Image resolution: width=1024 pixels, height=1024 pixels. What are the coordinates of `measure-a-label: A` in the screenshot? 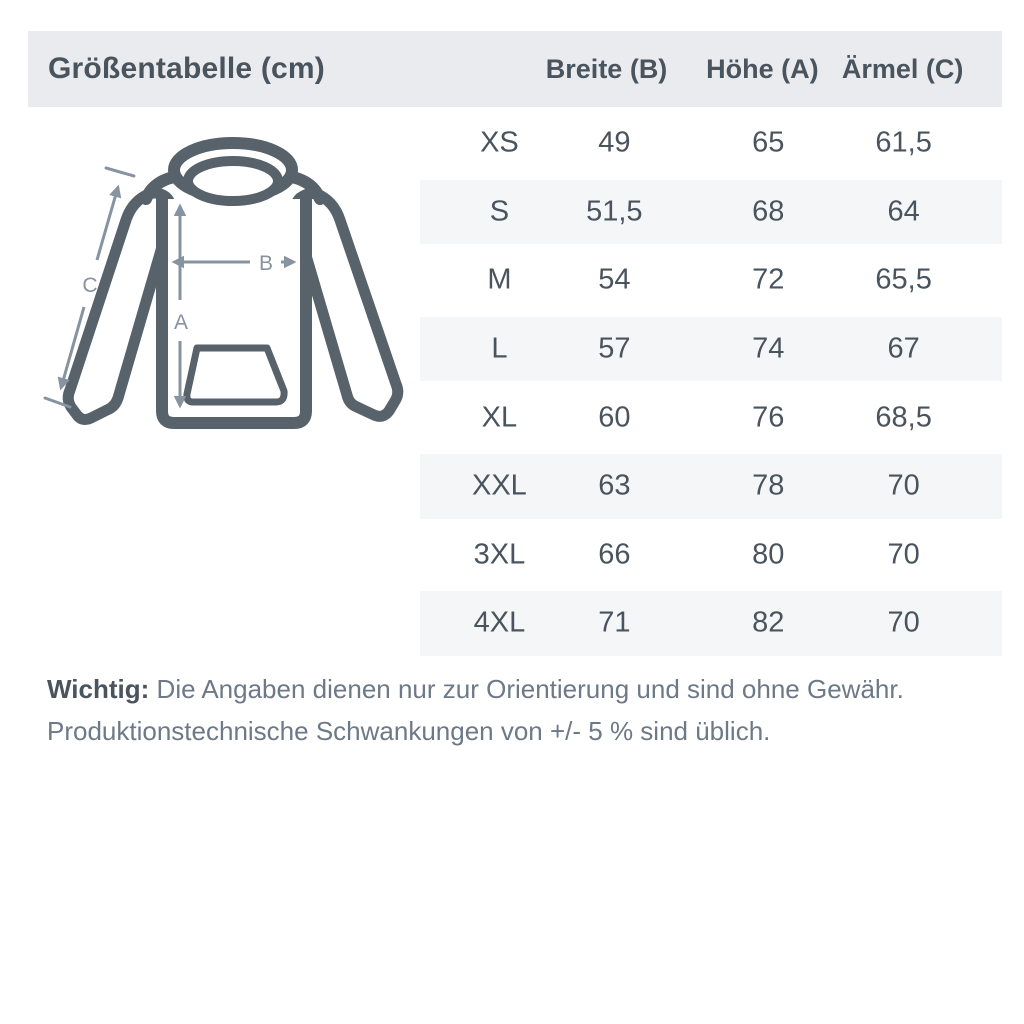 It's located at (181, 322).